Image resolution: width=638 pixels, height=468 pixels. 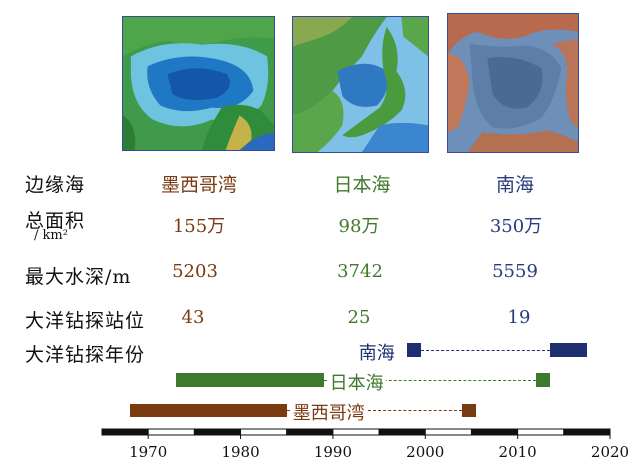 I want to click on axis-tick-label: 2020, so click(x=610, y=452).